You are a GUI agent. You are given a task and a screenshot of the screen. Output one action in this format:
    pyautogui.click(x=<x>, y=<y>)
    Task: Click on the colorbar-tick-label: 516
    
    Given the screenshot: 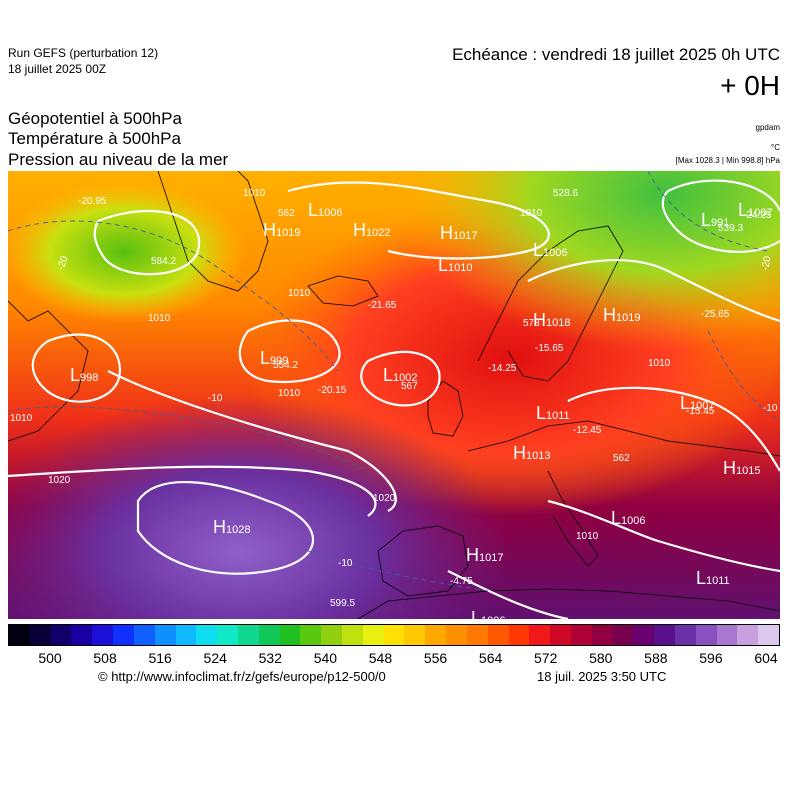 What is the action you would take?
    pyautogui.click(x=160, y=658)
    